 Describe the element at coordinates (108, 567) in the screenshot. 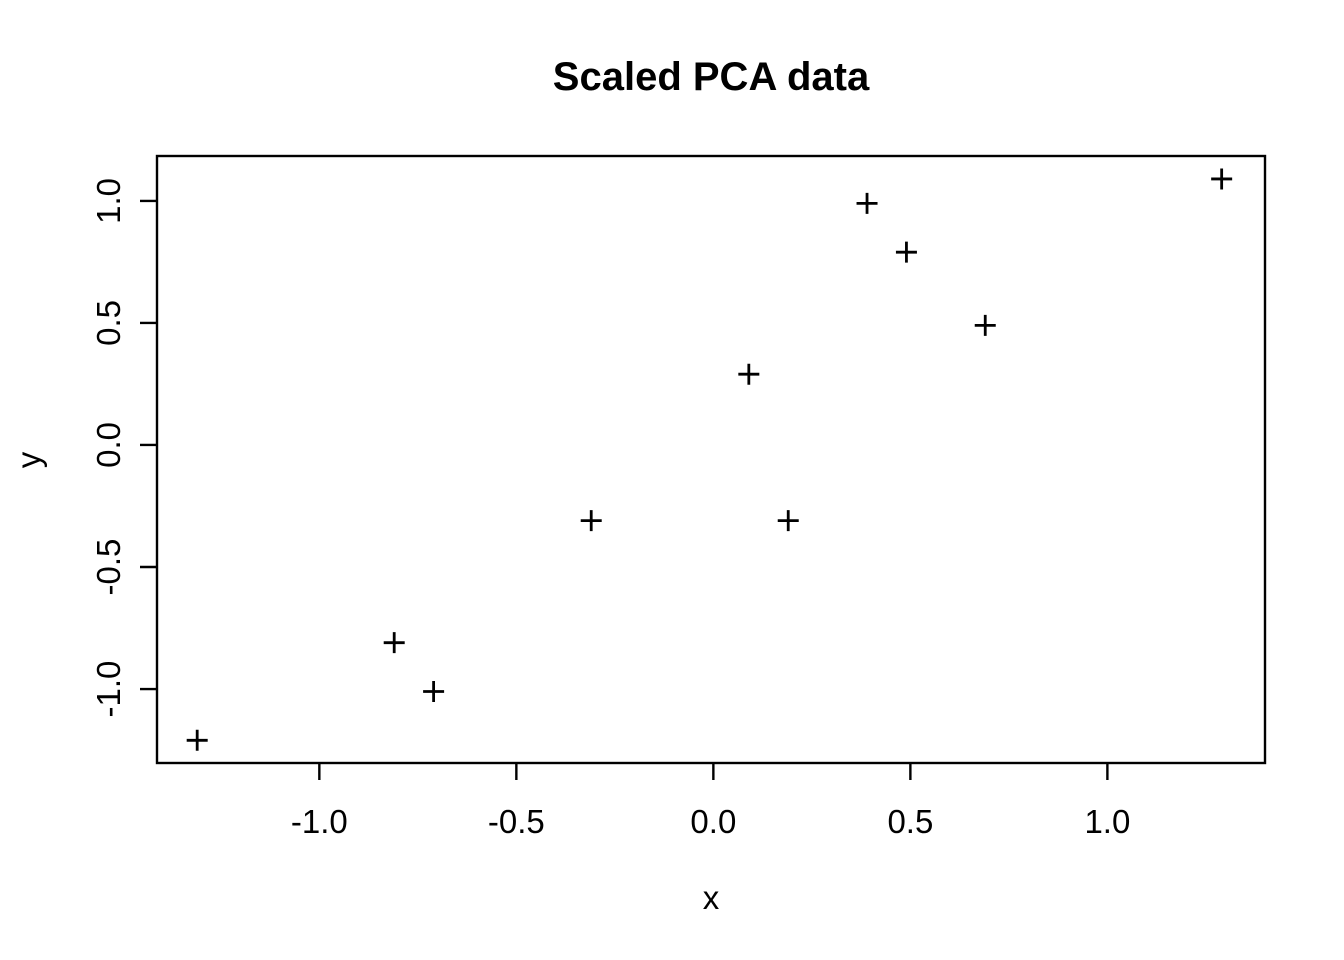

I see `y-tick-label: -0.5` at that location.